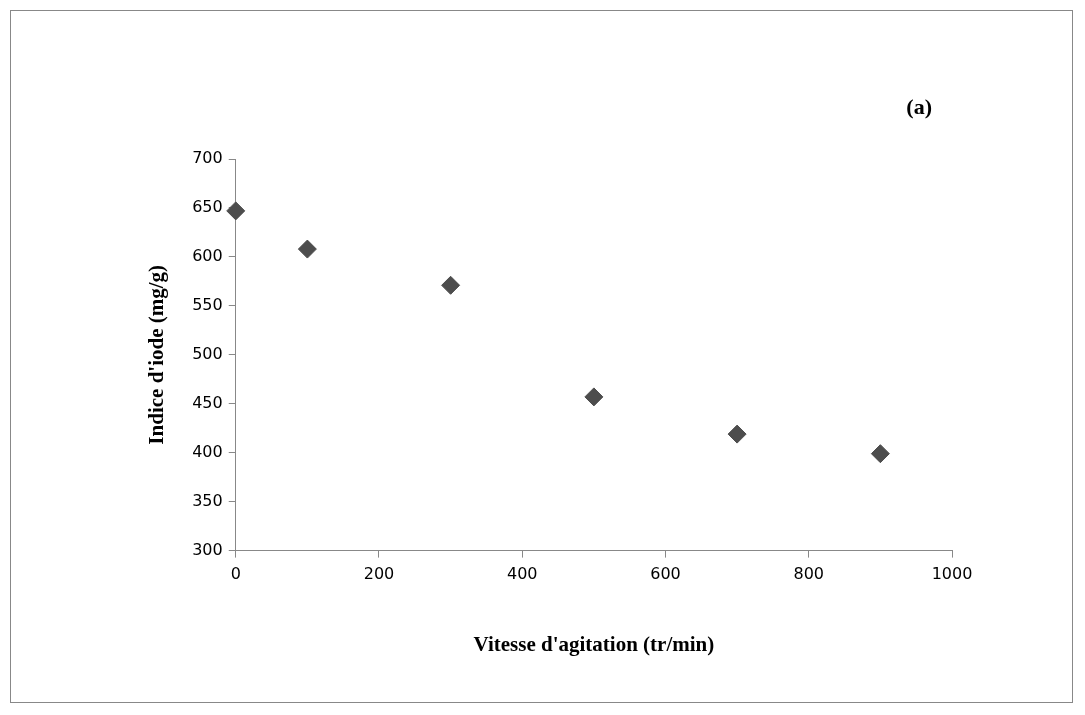  Describe the element at coordinates (665, 574) in the screenshot. I see `x-tick-label: 600` at that location.